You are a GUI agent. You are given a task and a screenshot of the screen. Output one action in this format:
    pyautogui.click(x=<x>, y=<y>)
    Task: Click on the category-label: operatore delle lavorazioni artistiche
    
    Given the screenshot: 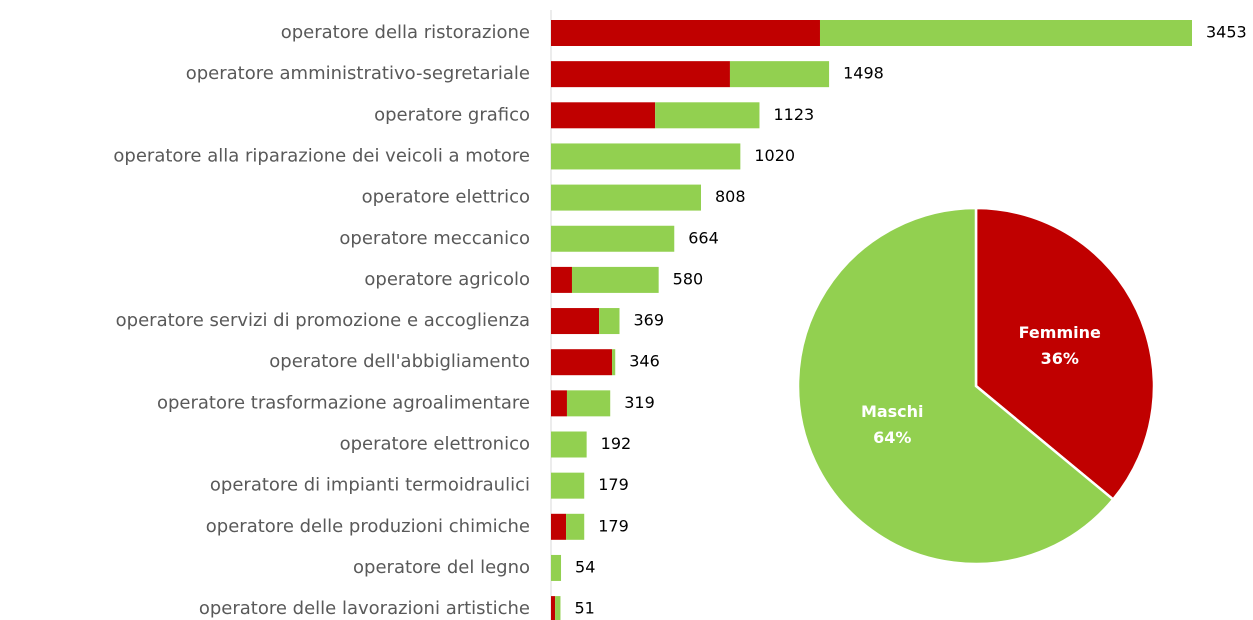 What is the action you would take?
    pyautogui.click(x=364, y=608)
    